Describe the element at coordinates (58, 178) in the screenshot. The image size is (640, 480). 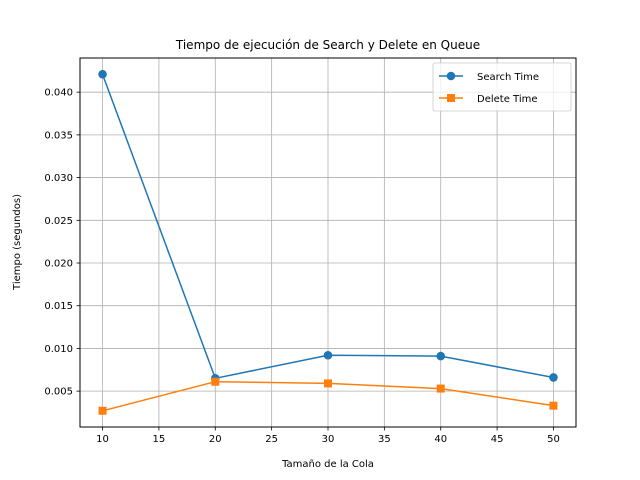
I see `y-tick-label: 0.030` at that location.